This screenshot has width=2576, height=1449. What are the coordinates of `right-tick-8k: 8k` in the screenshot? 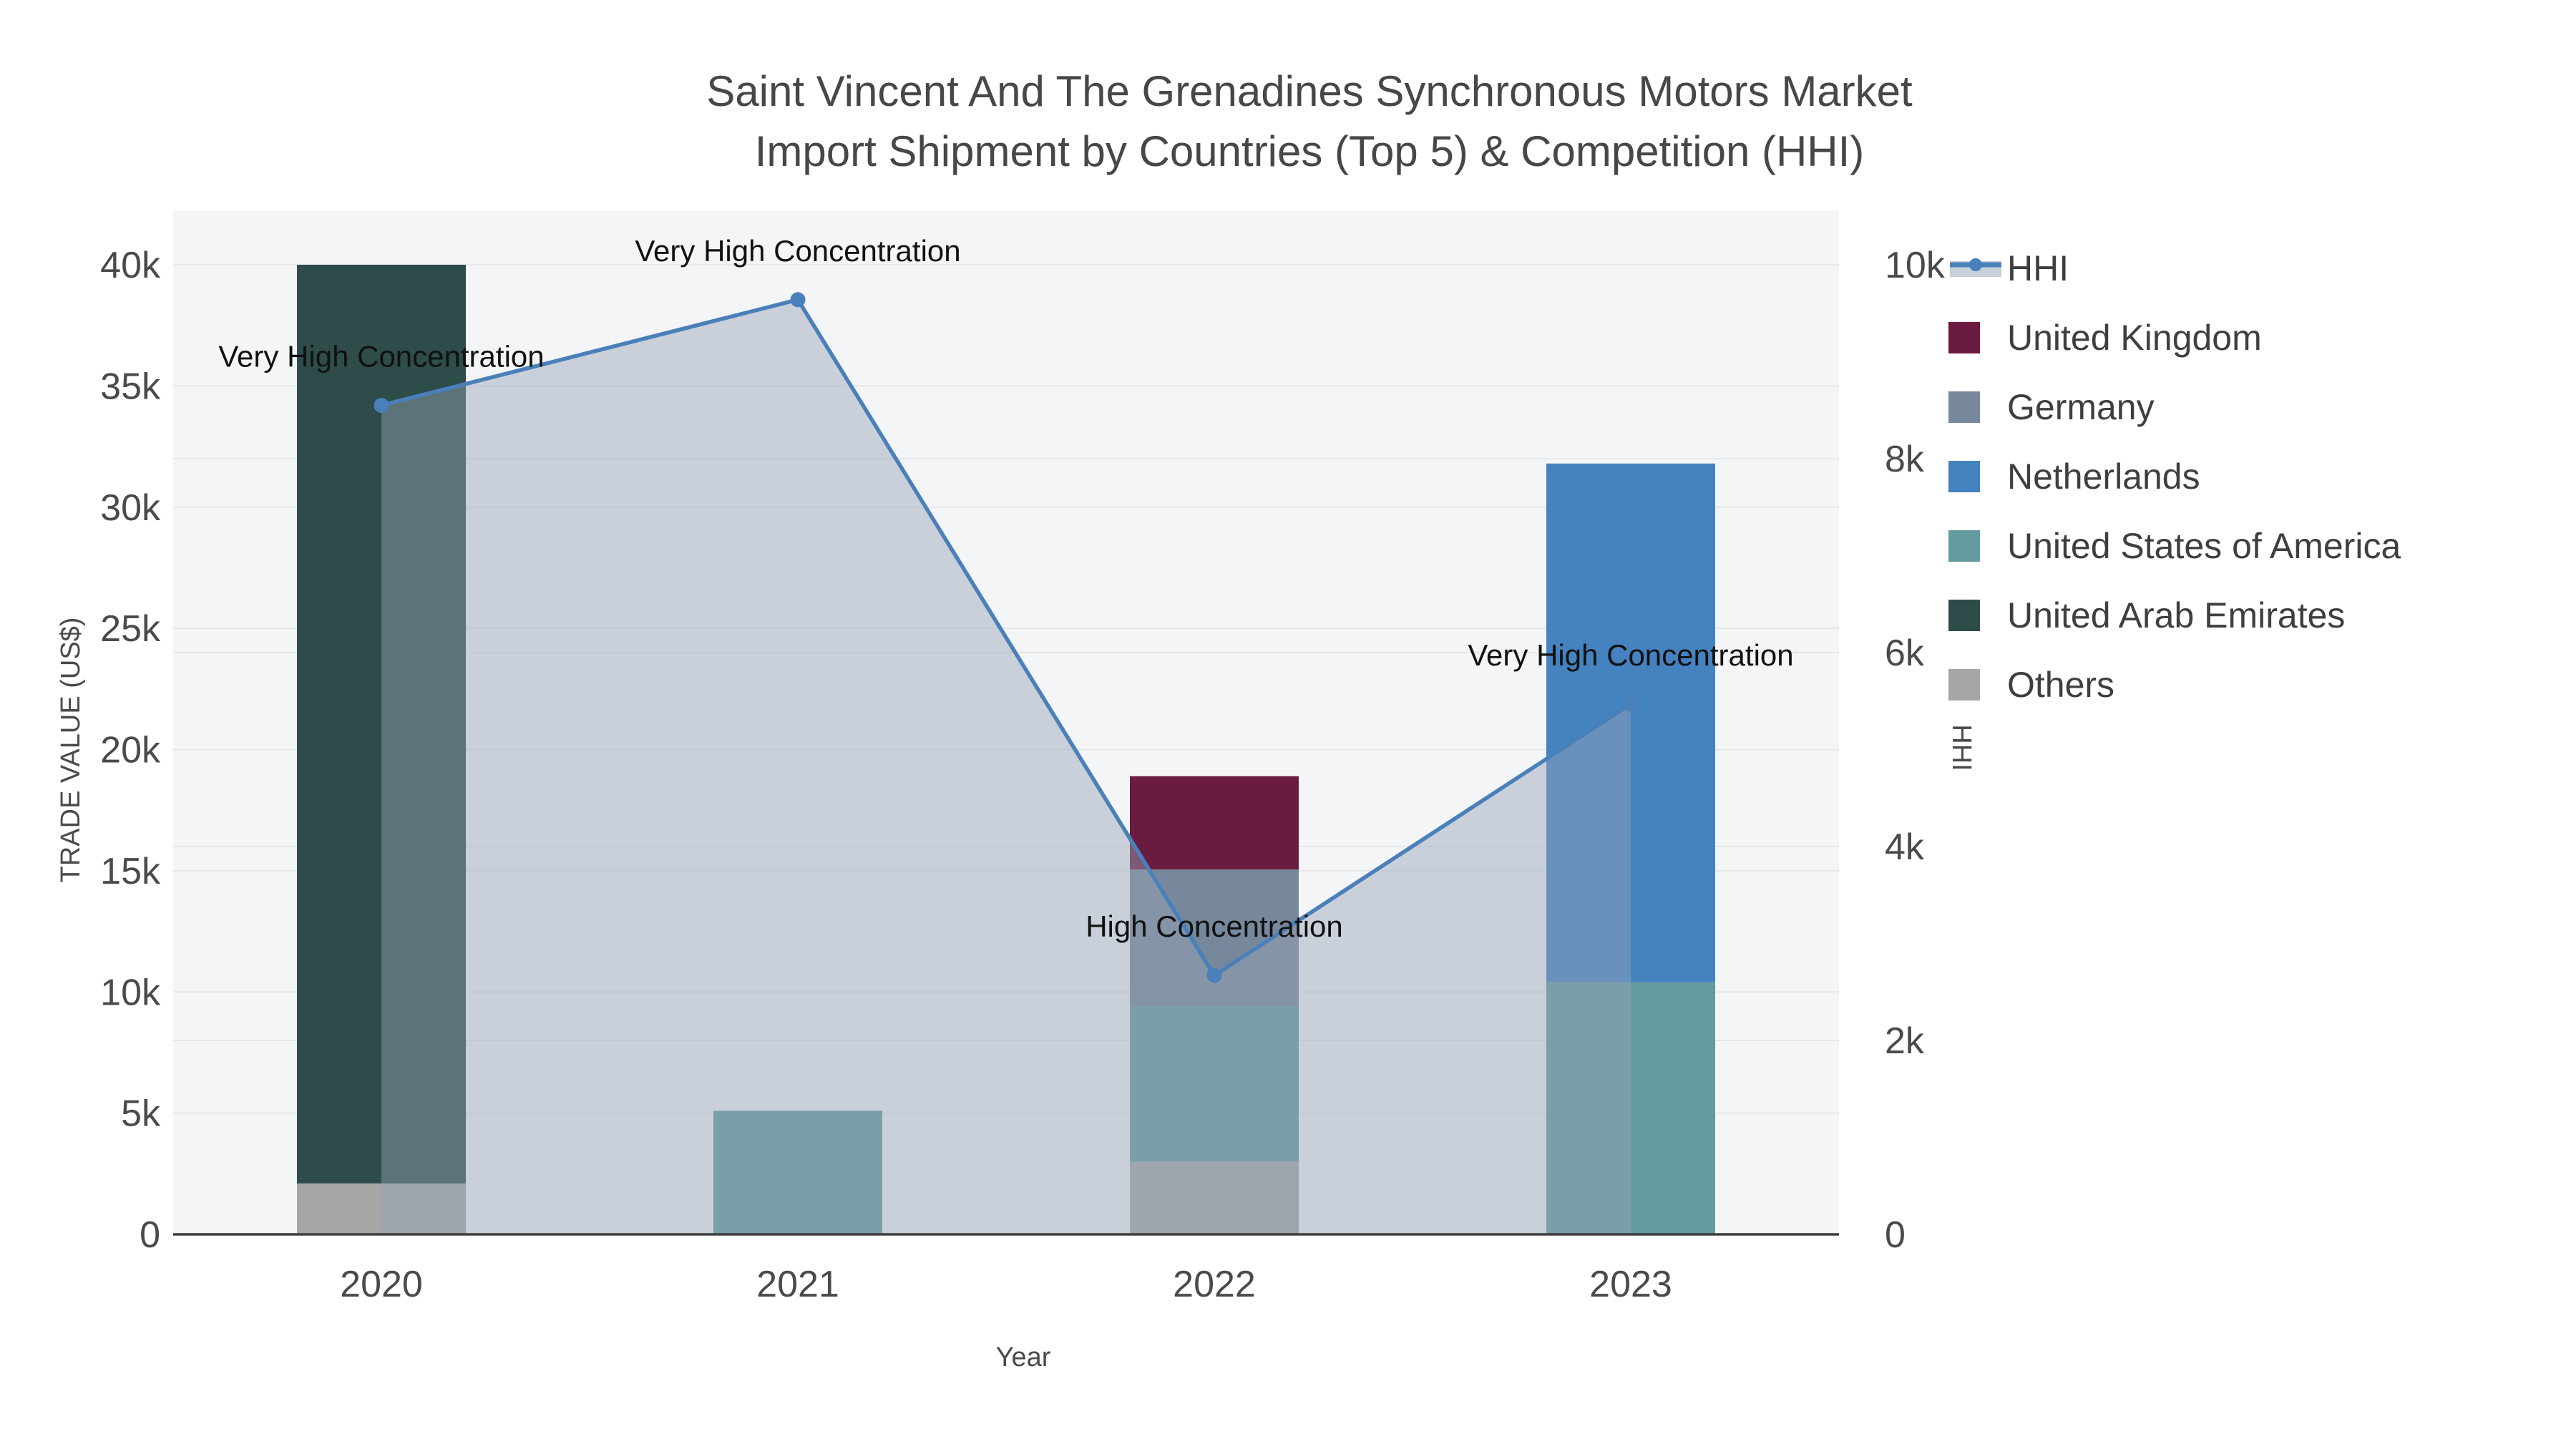 It's located at (1905, 460).